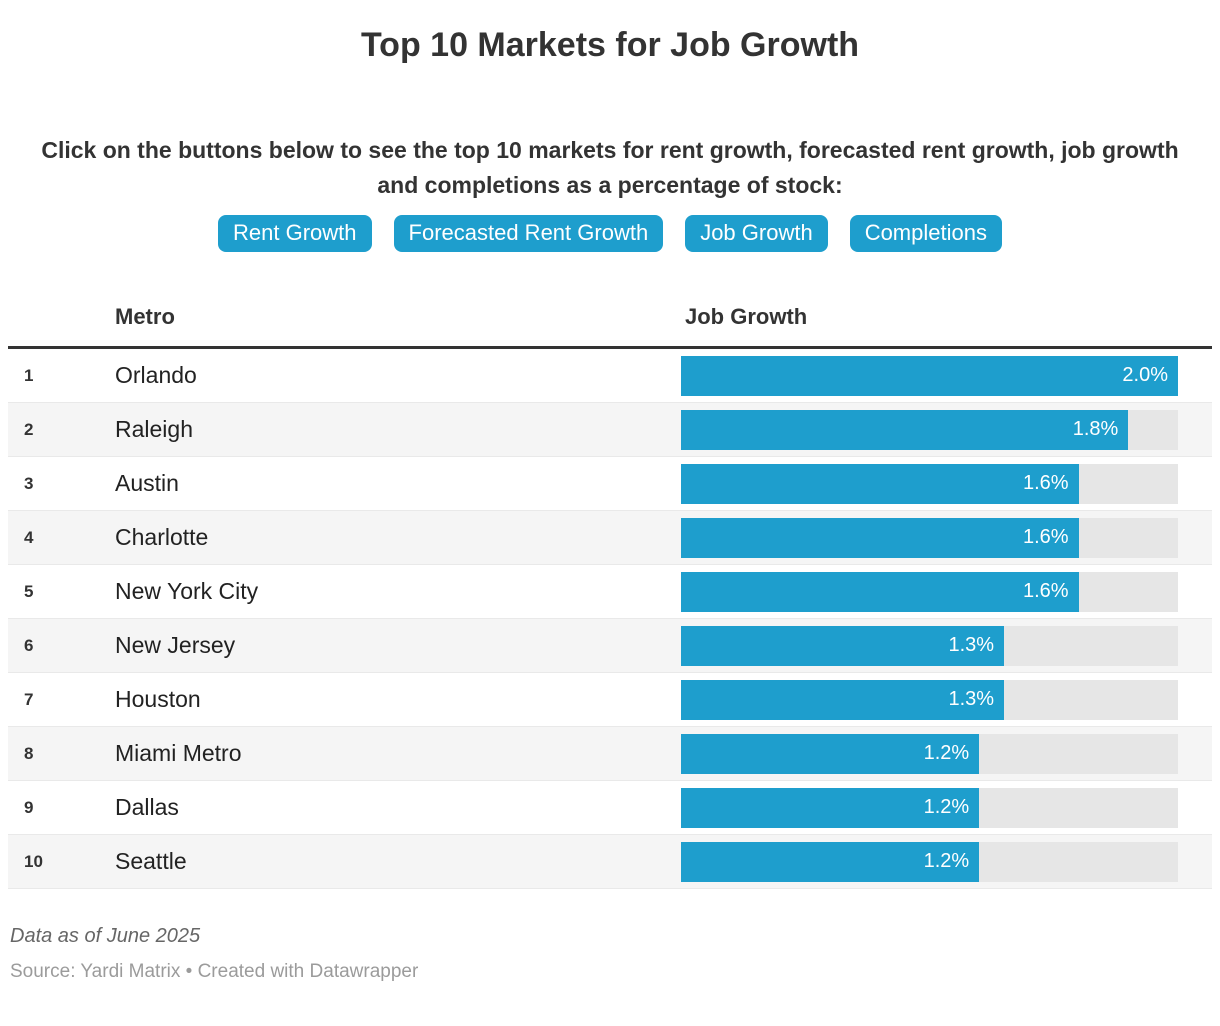 The image size is (1220, 1026). I want to click on table-row: 7 Houston 1.3%, so click(610, 700).